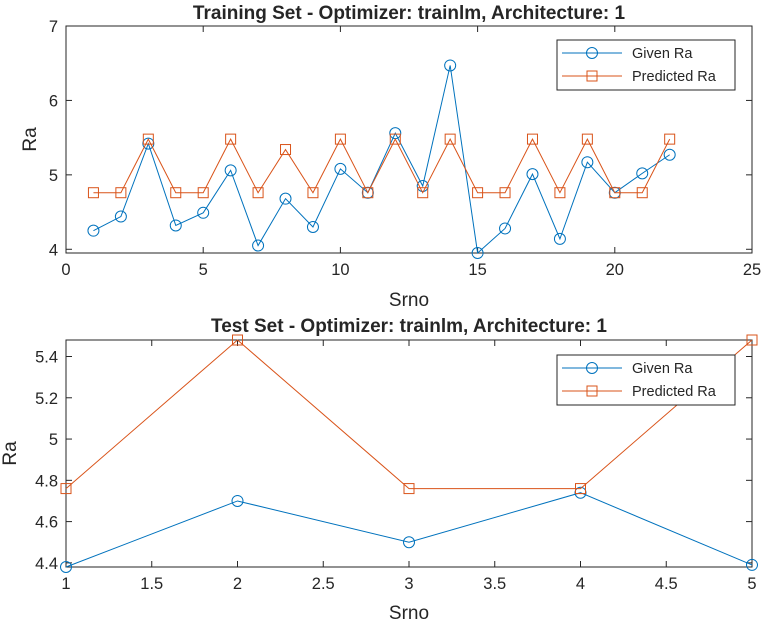 The height and width of the screenshot is (624, 765). I want to click on x-tick-label: 3, so click(408, 584).